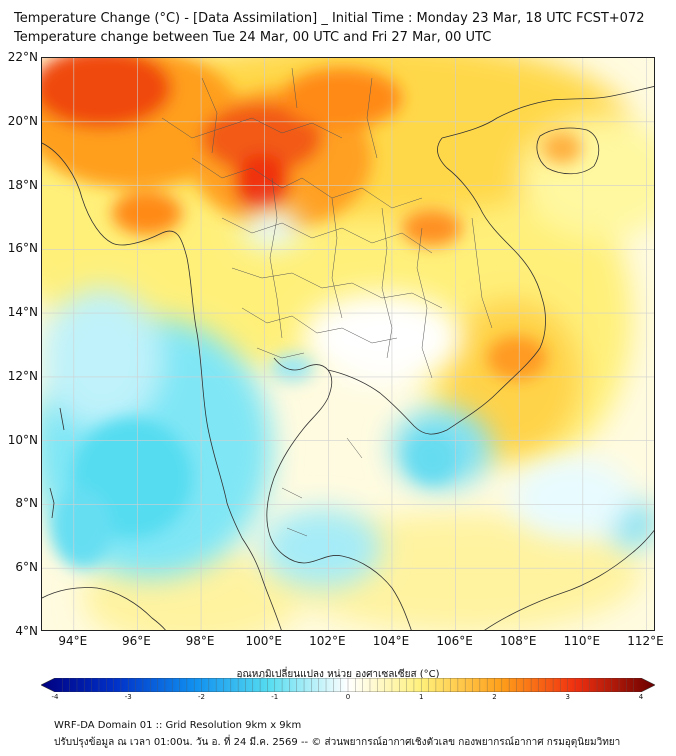  Describe the element at coordinates (421, 697) in the screenshot. I see `colorbar-tick-label: 1` at that location.